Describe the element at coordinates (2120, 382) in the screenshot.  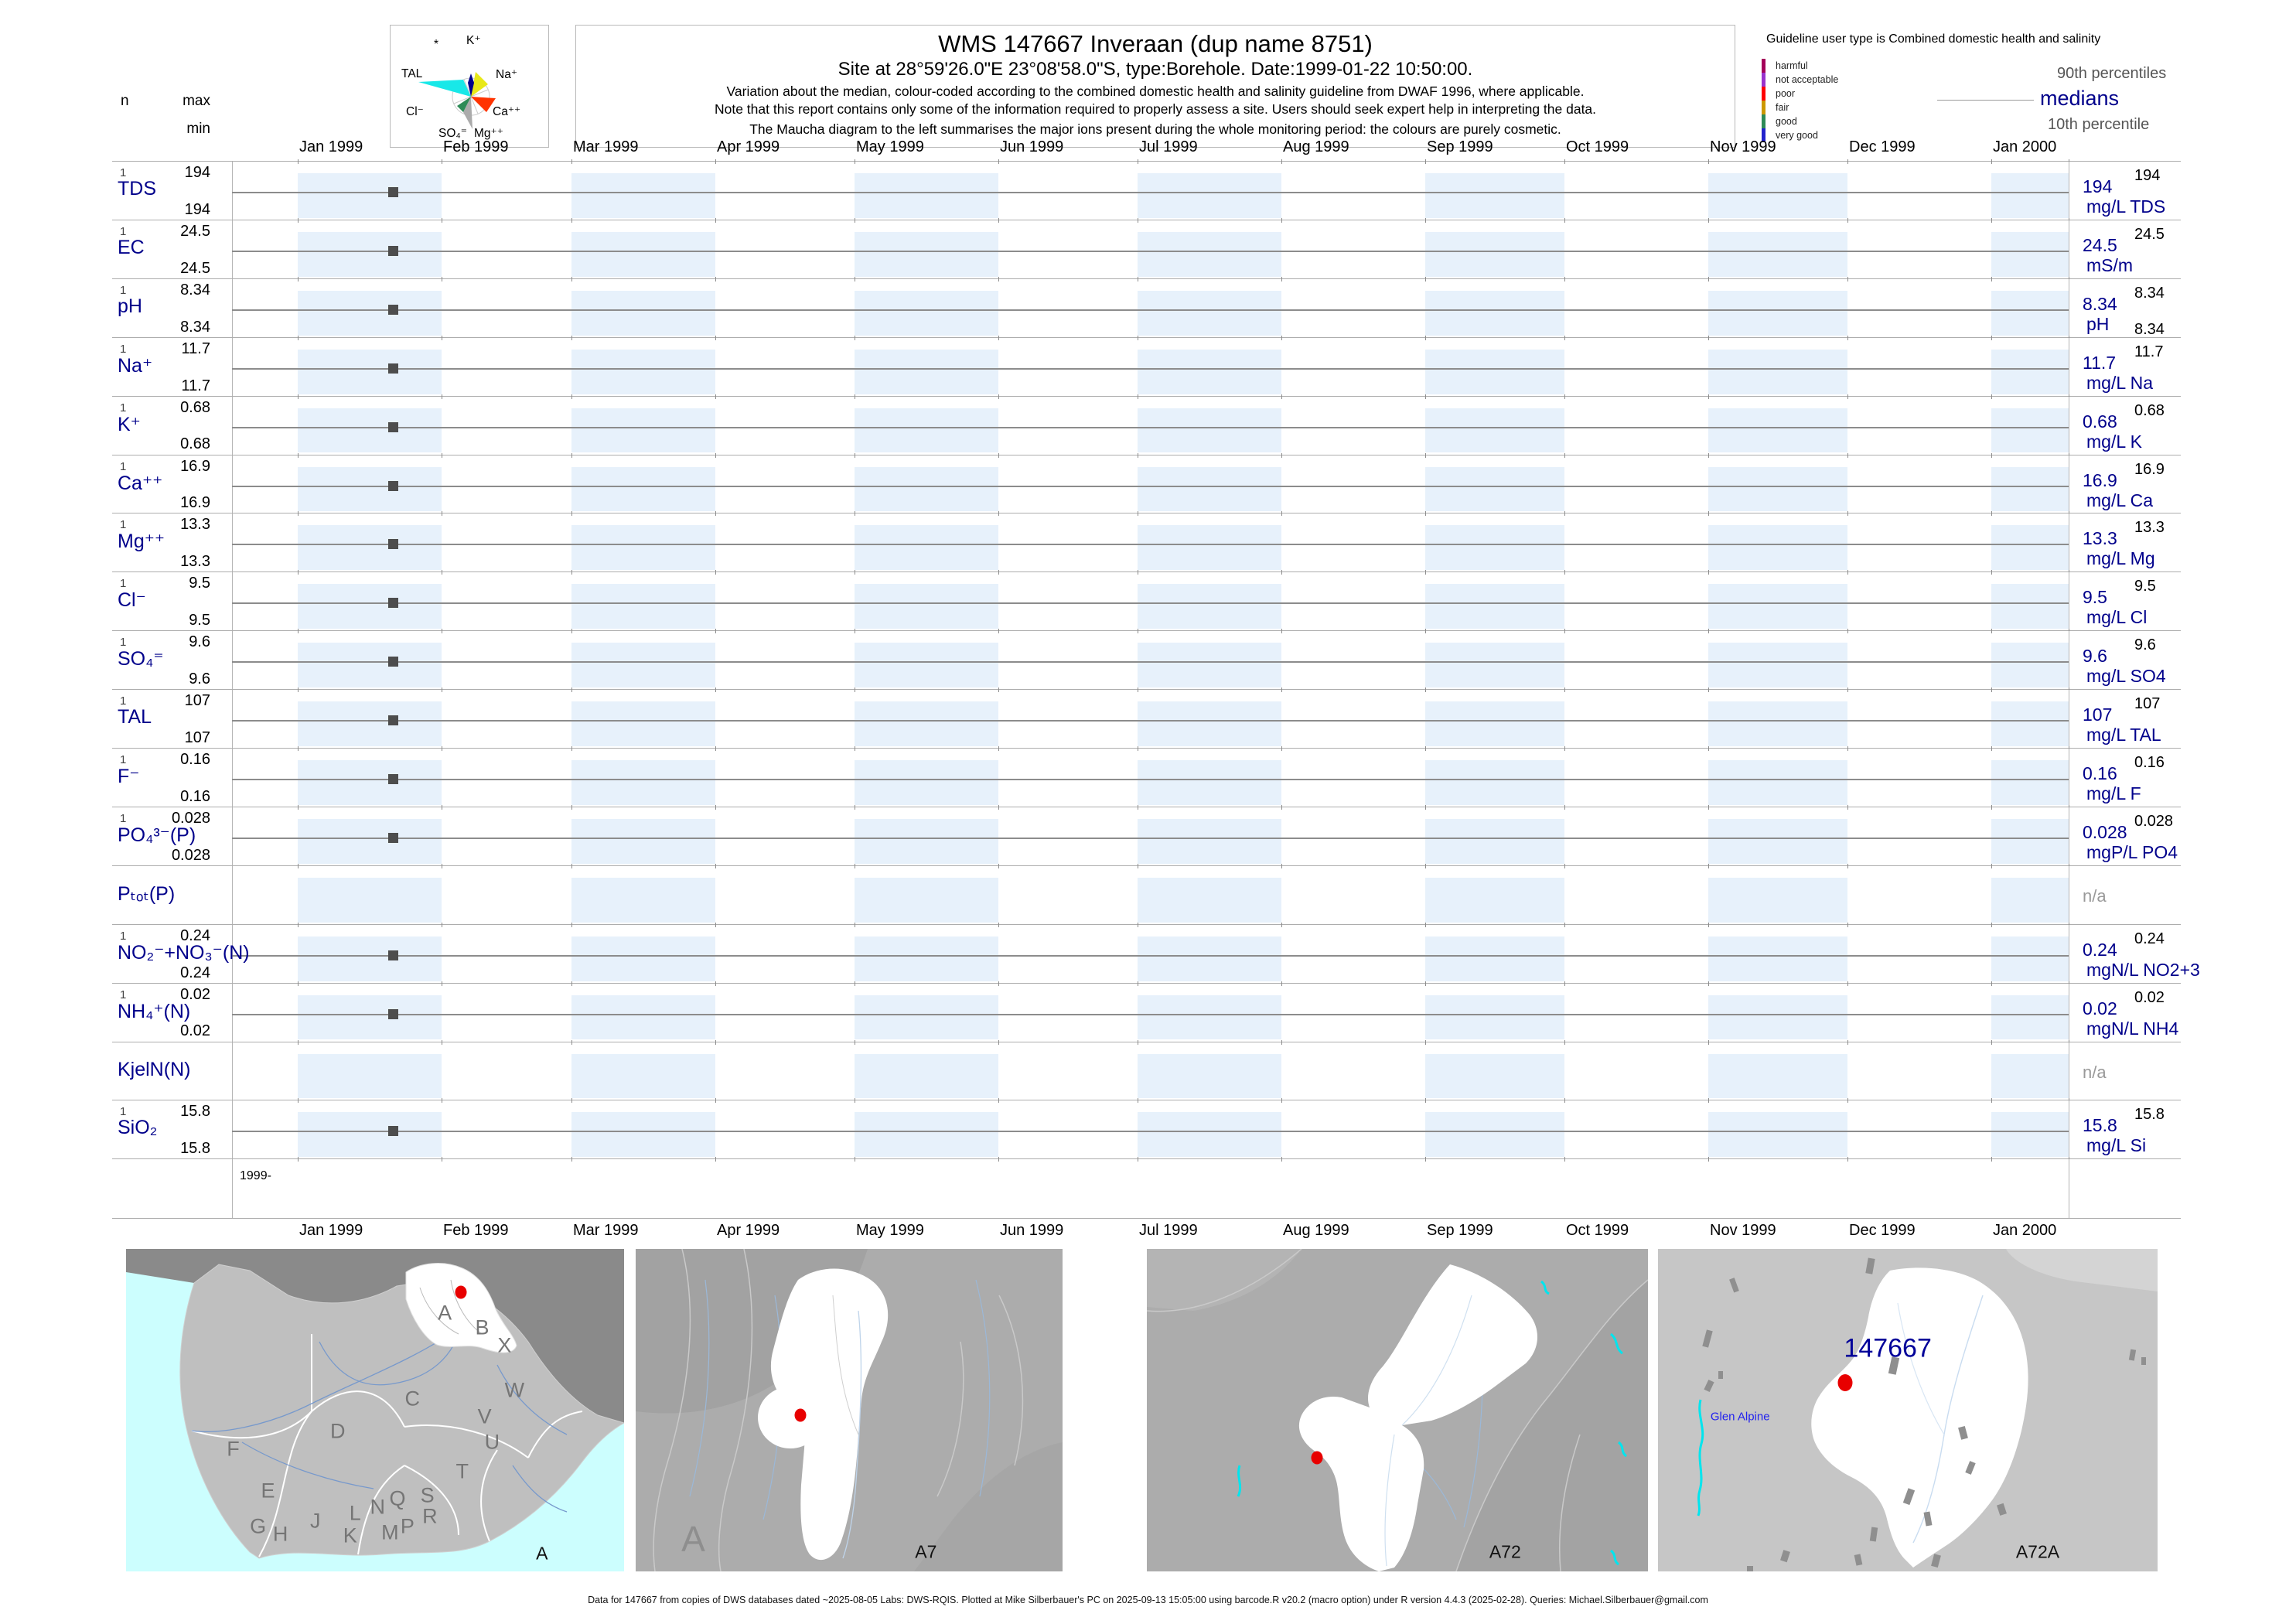
I see `unit-label: mg/L Na` at that location.